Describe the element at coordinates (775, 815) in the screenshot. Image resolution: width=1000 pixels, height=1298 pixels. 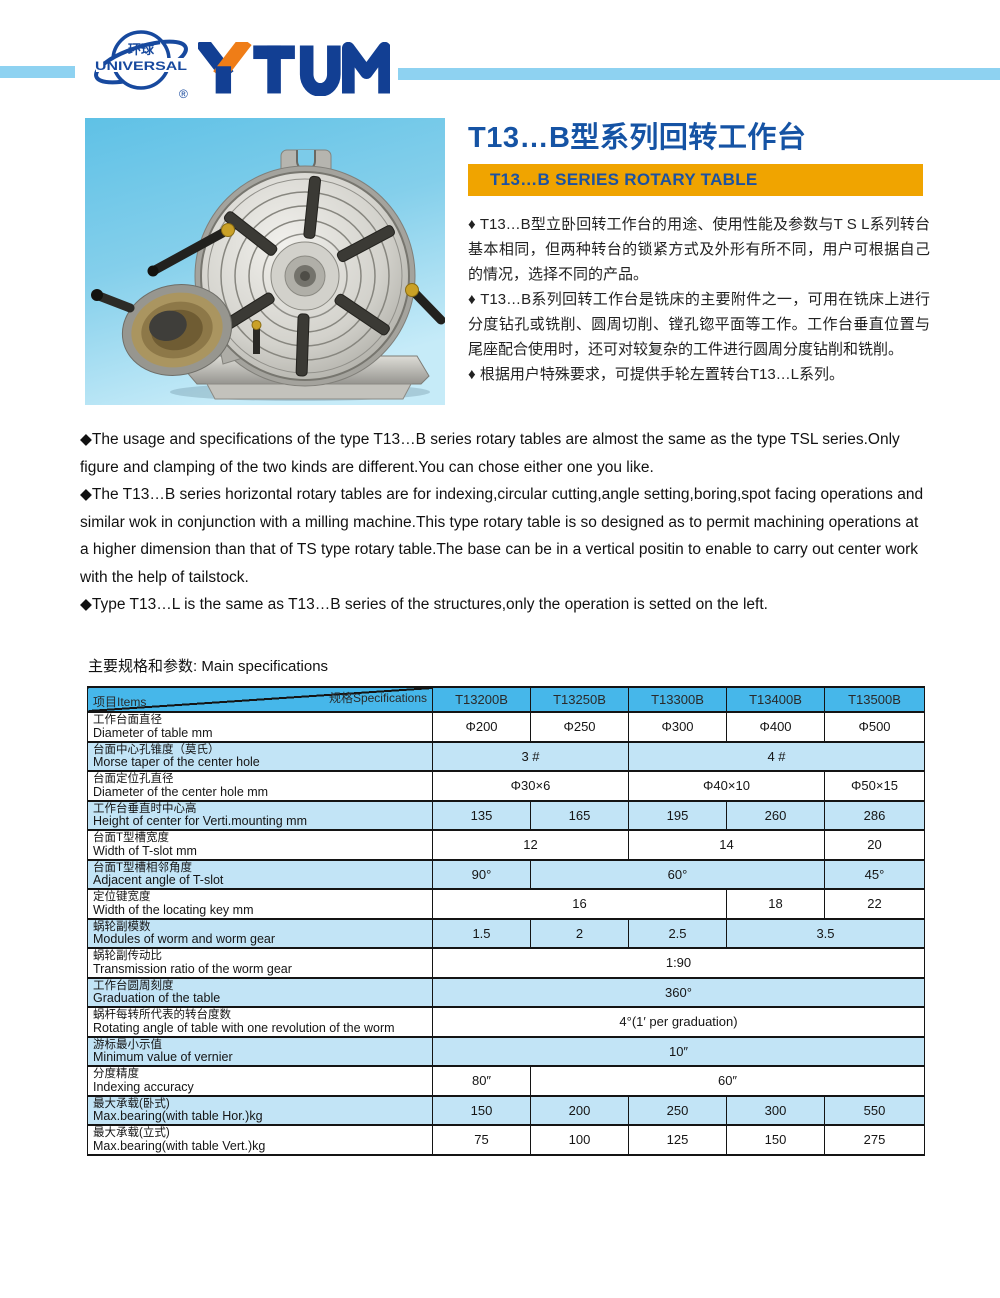
I see `spec-value-cell: 260` at that location.